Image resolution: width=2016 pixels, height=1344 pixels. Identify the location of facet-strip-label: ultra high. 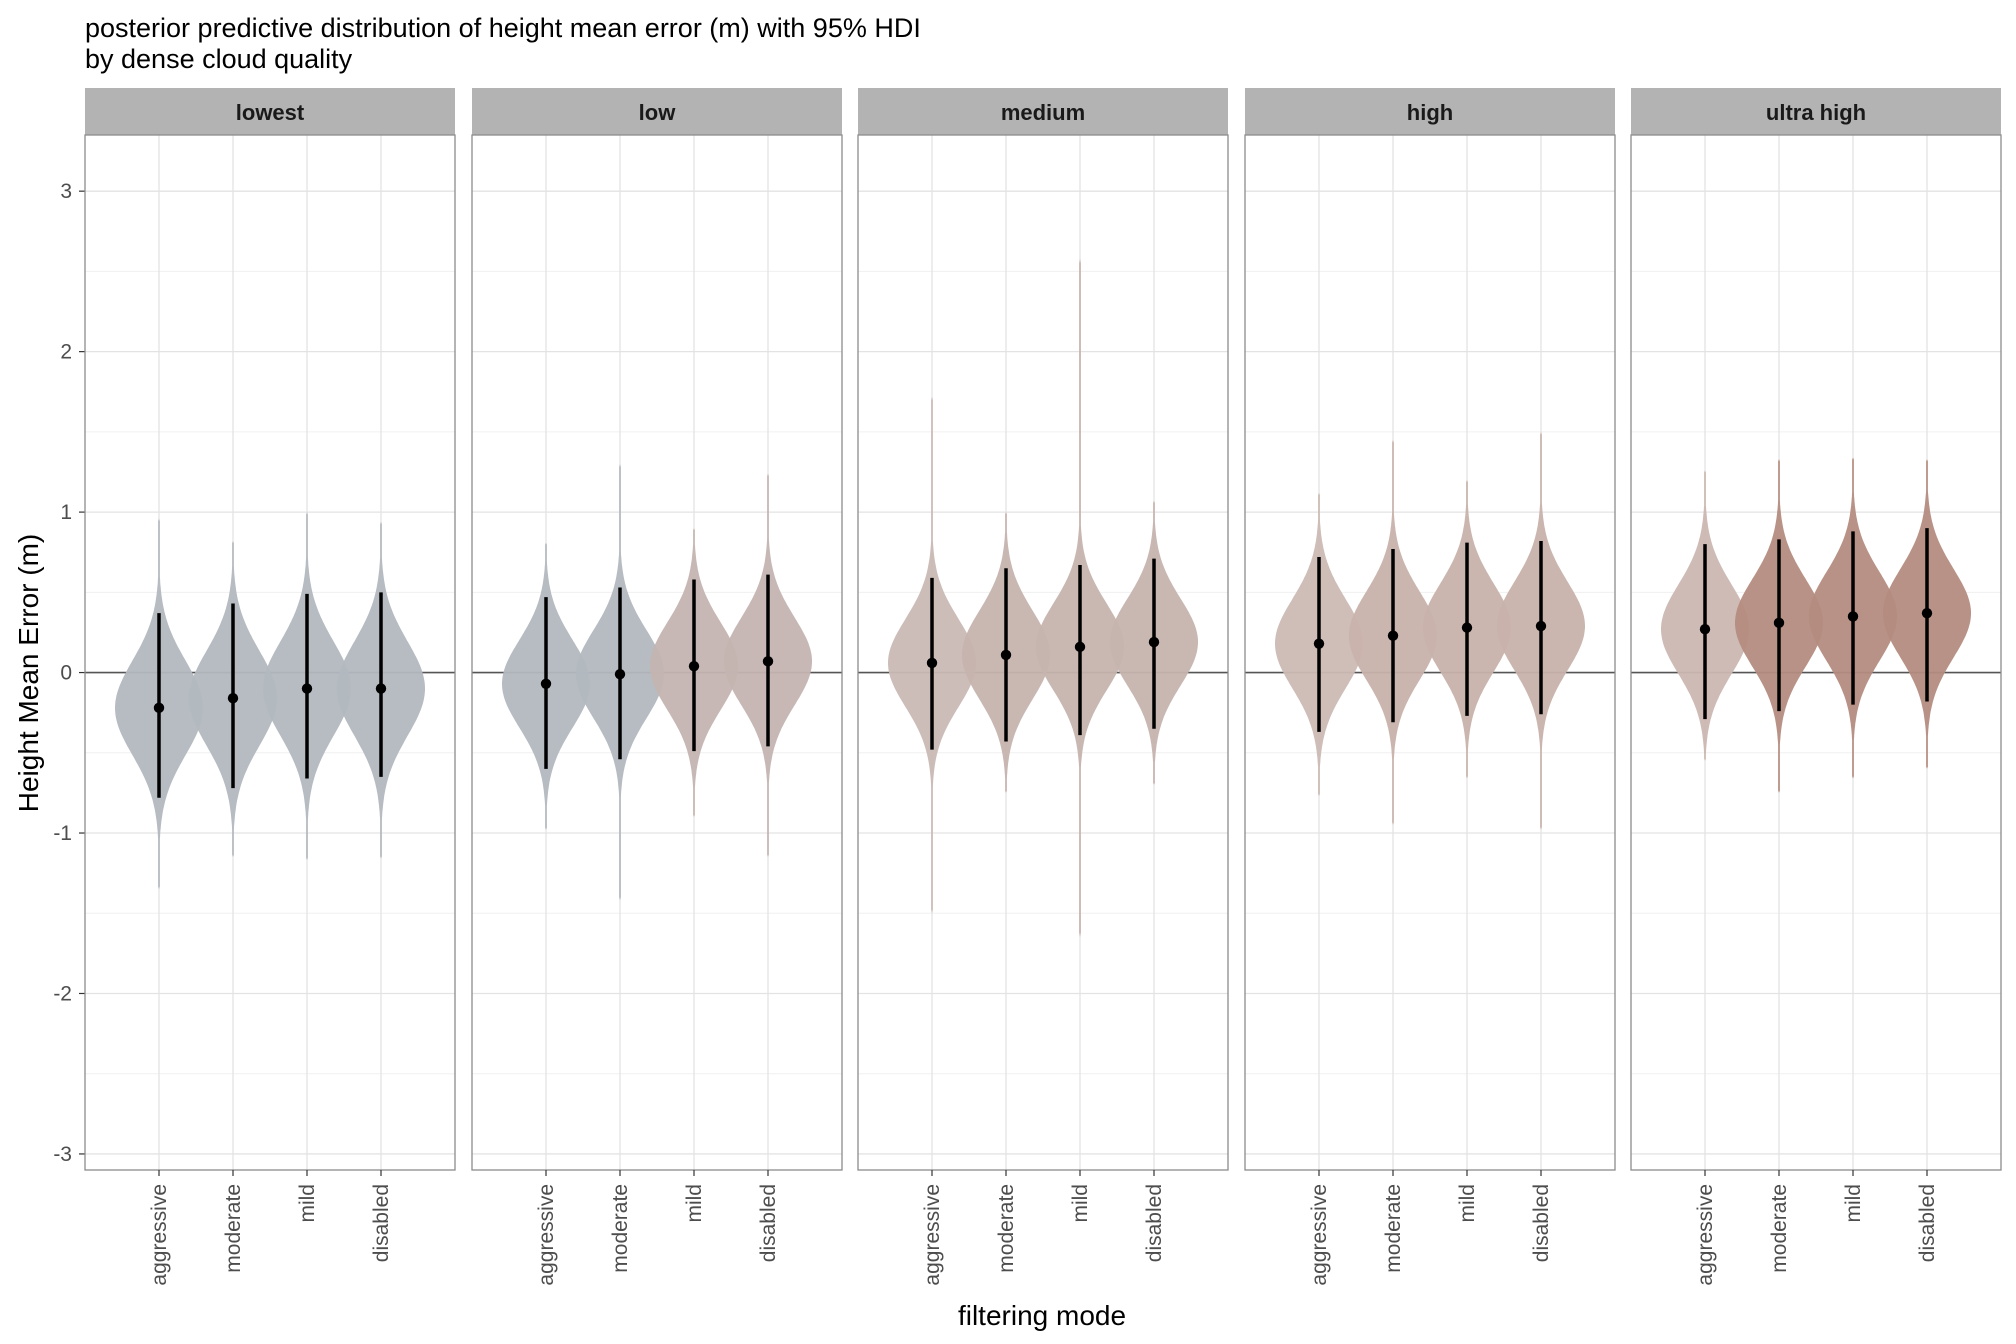
(1816, 112).